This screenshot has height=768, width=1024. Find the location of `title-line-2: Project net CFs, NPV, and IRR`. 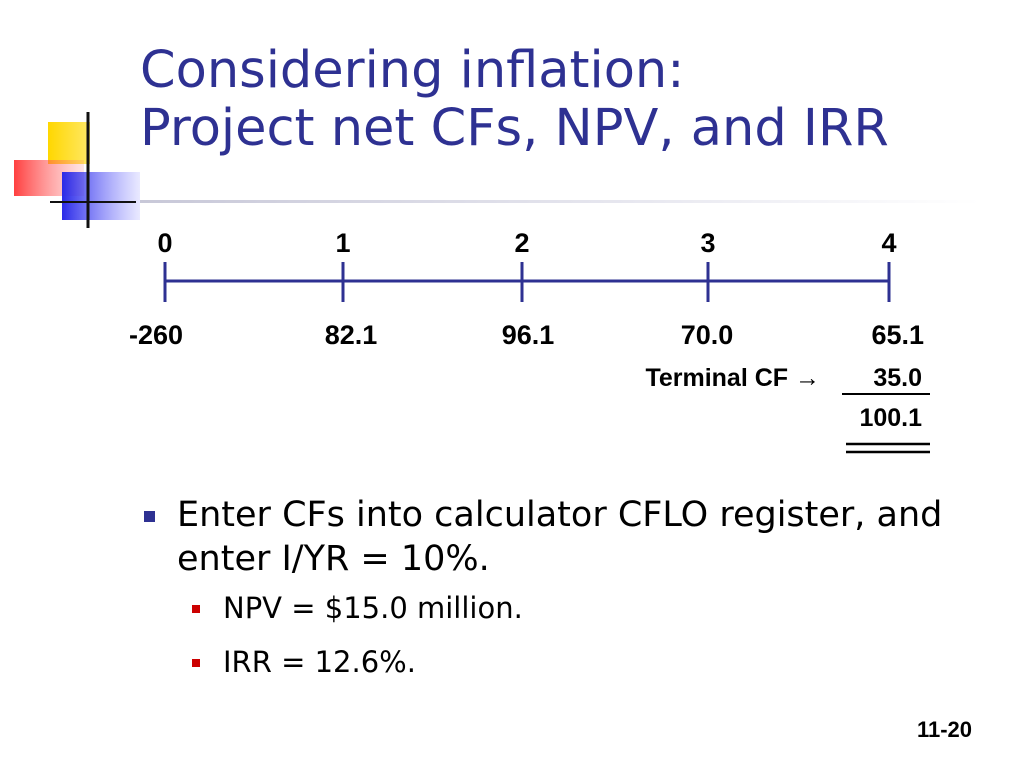

title-line-2: Project net CFs, NPV, and IRR is located at coordinates (514, 128).